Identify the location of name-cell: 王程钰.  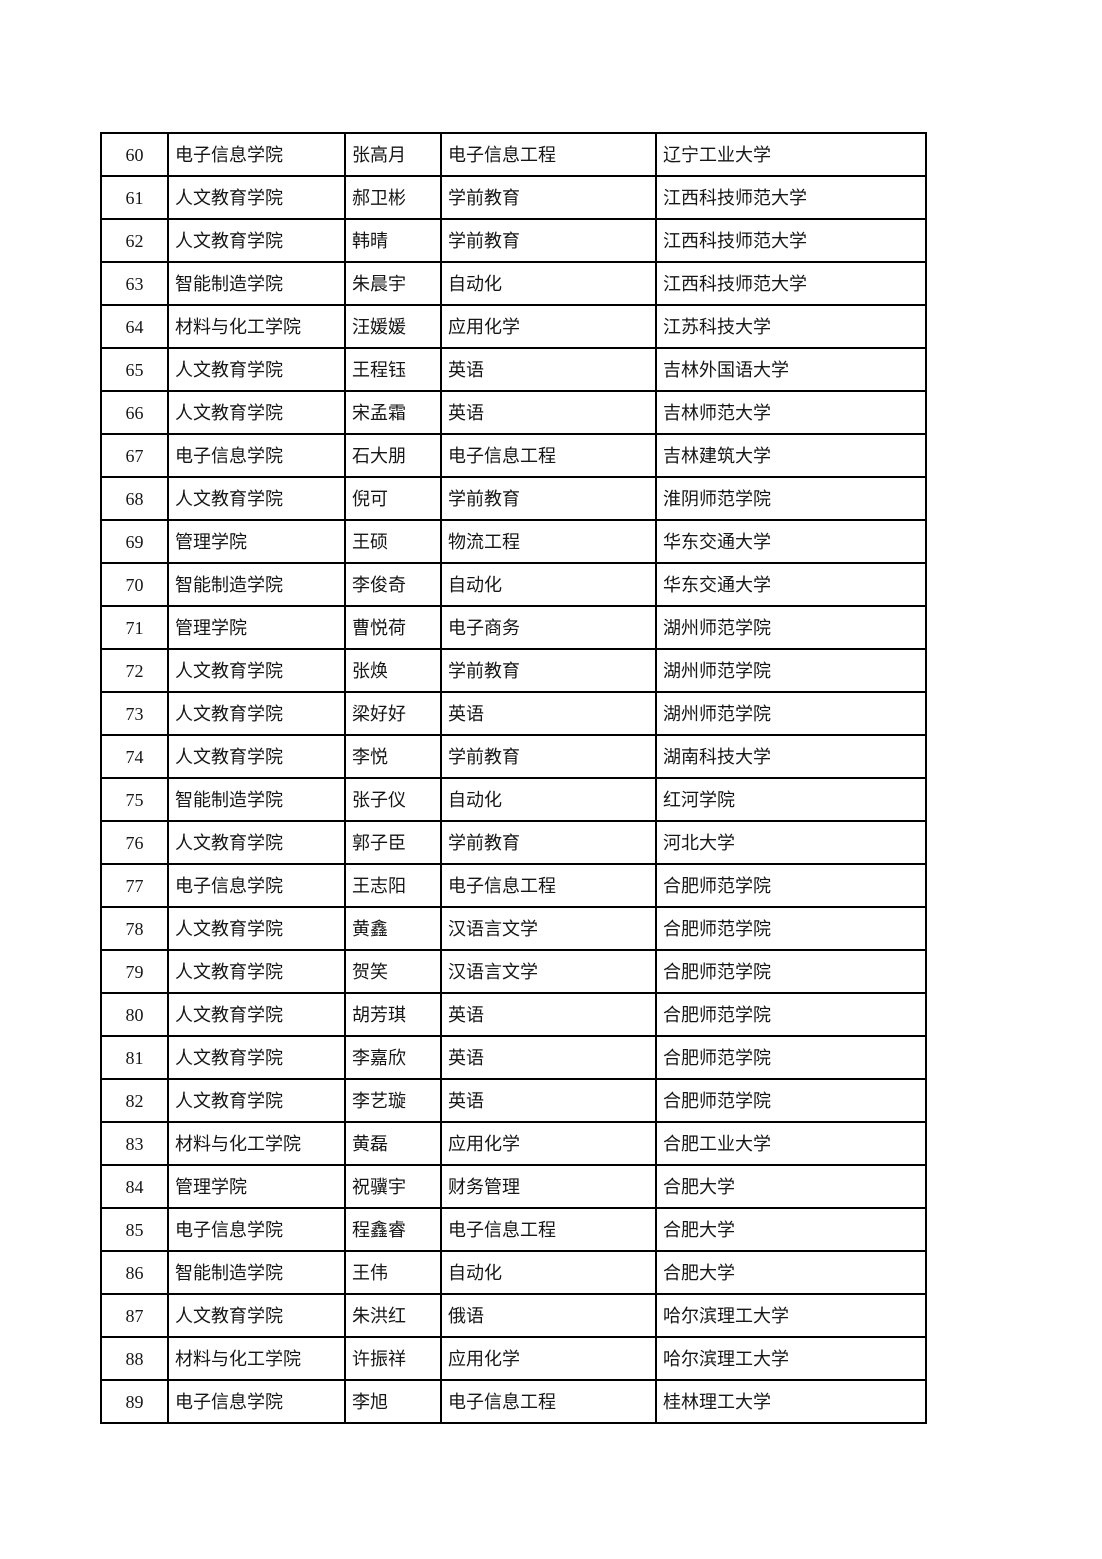
(393, 369).